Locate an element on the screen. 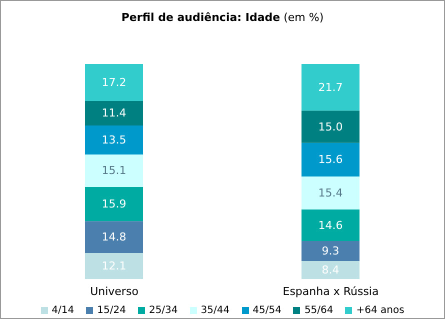  data-label: 11.4 is located at coordinates (114, 113).